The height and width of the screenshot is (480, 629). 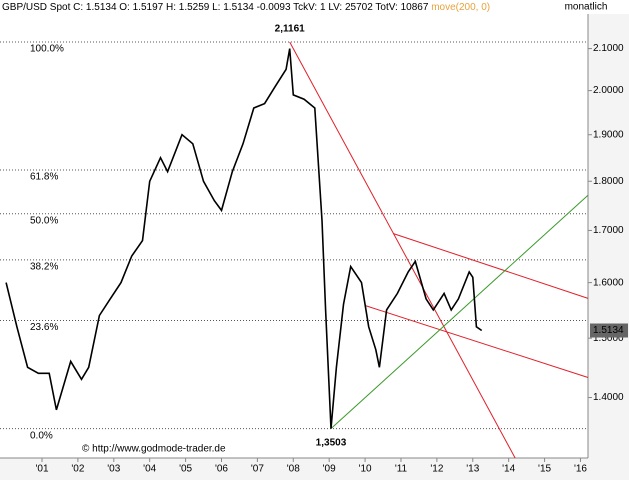 What do you see at coordinates (580, 469) in the screenshot?
I see `x-tick-label: '16` at bounding box center [580, 469].